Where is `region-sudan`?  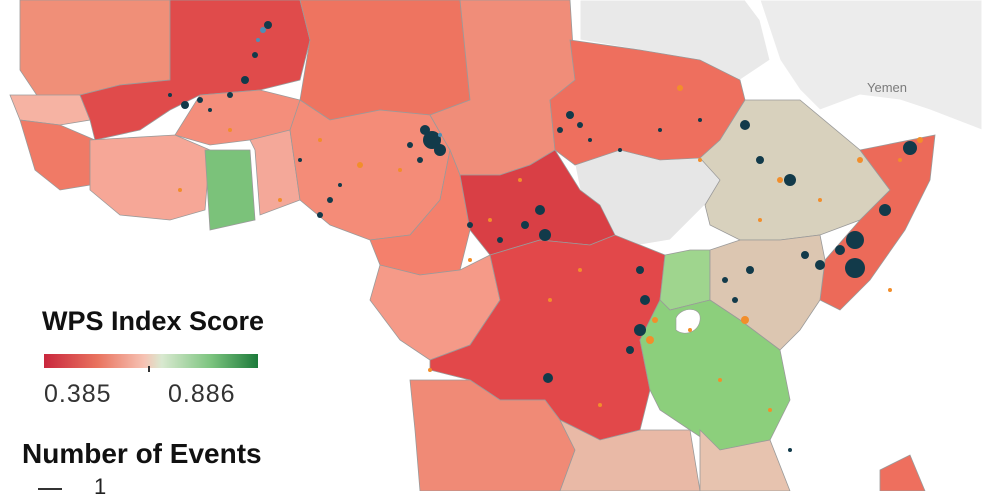 region-sudan is located at coordinates (647, 102).